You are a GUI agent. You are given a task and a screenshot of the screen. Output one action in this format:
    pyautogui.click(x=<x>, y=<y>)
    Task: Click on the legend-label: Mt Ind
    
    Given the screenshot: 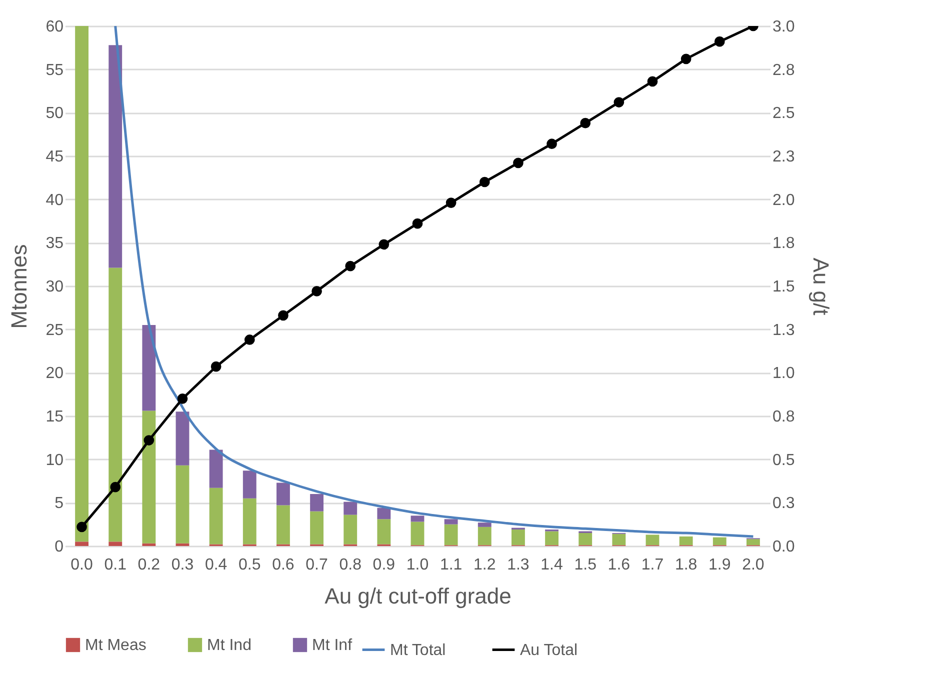 What is the action you would take?
    pyautogui.click(x=229, y=645)
    